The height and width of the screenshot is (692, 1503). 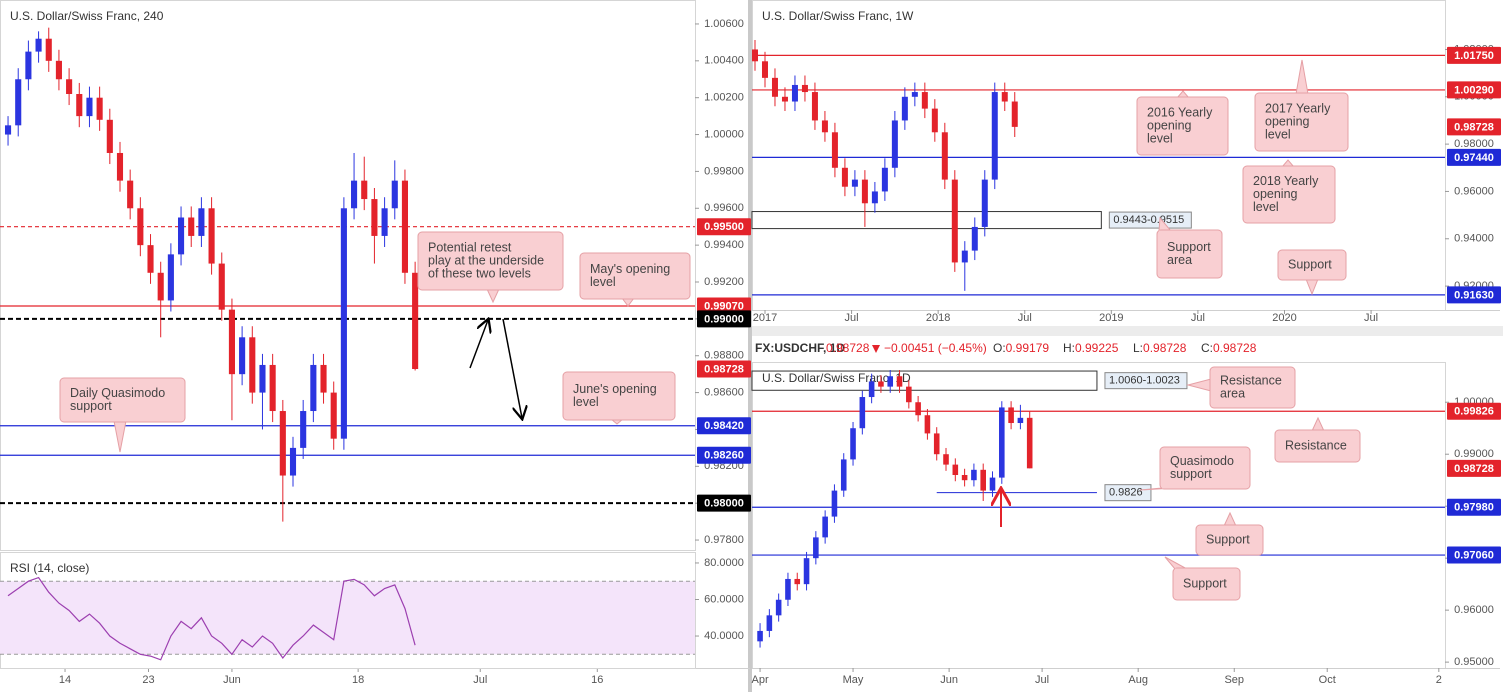 What do you see at coordinates (924, 380) in the screenshot?
I see `zone` at bounding box center [924, 380].